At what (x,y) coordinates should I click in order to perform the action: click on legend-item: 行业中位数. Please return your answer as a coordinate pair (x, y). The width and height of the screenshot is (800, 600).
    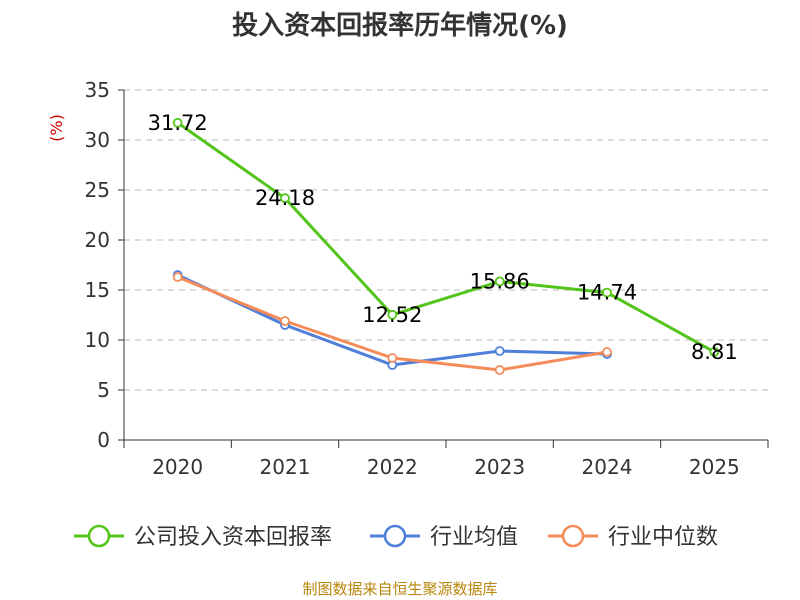
    Looking at the image, I should click on (633, 537).